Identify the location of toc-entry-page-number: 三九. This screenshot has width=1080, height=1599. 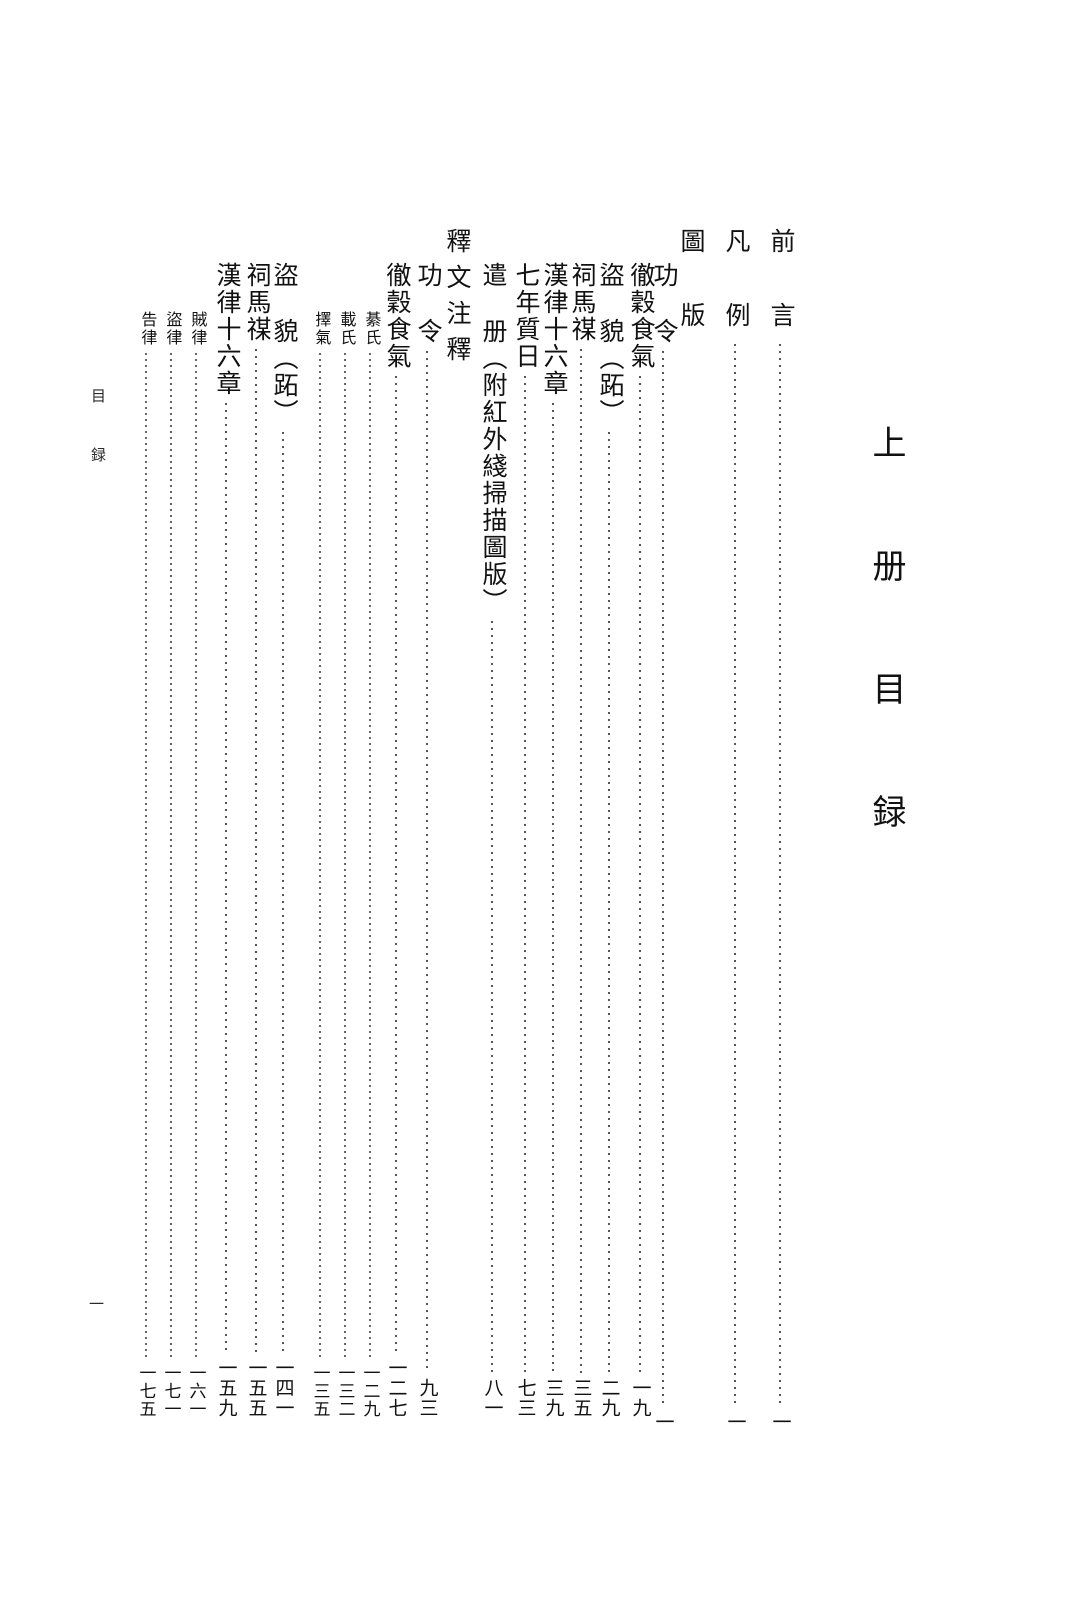
(553, 1398).